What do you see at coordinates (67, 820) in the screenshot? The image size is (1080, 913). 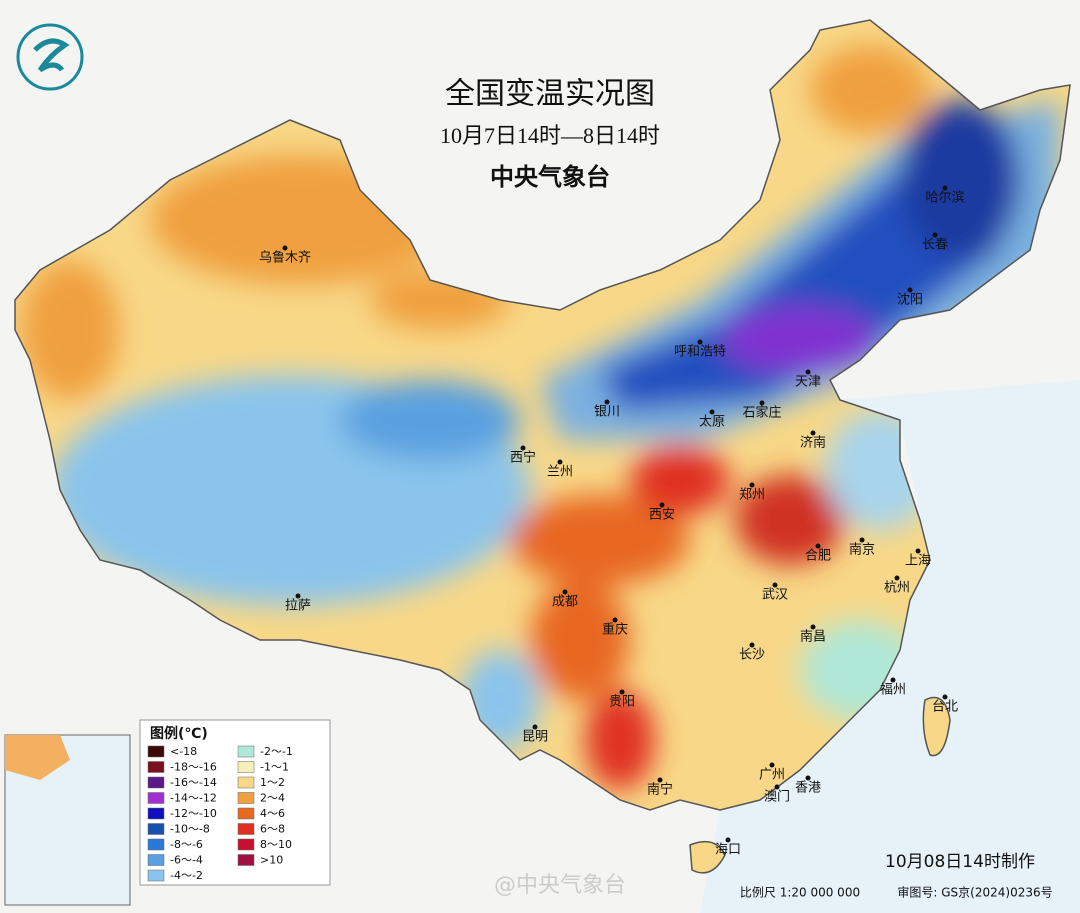 I see `inset` at bounding box center [67, 820].